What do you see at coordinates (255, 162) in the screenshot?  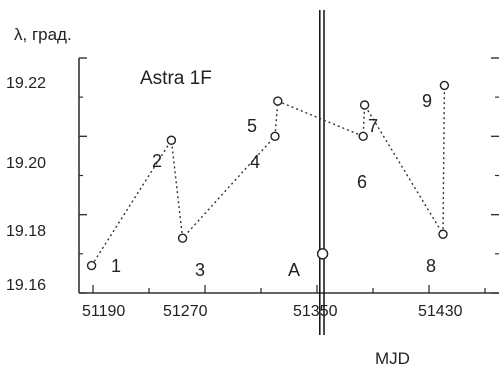 I see `point-label: 4` at bounding box center [255, 162].